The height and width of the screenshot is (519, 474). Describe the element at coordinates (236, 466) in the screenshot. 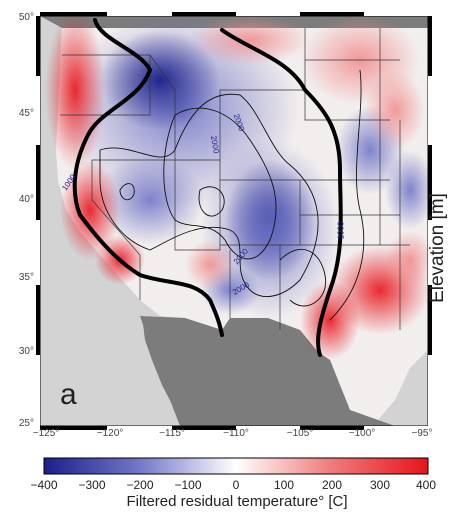

I see `colorbar` at that location.